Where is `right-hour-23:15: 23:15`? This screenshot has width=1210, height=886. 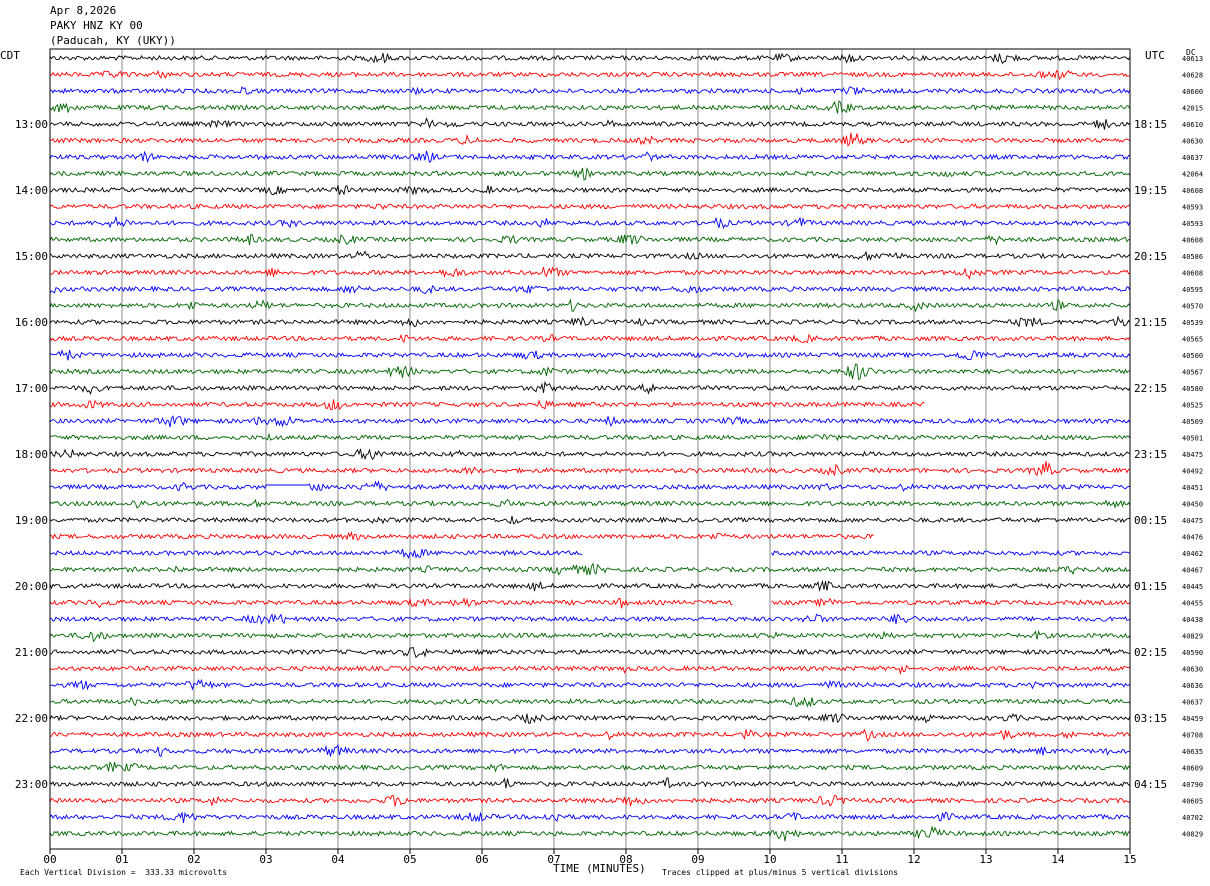 right-hour-23:15: 23:15 is located at coordinates (1150, 454).